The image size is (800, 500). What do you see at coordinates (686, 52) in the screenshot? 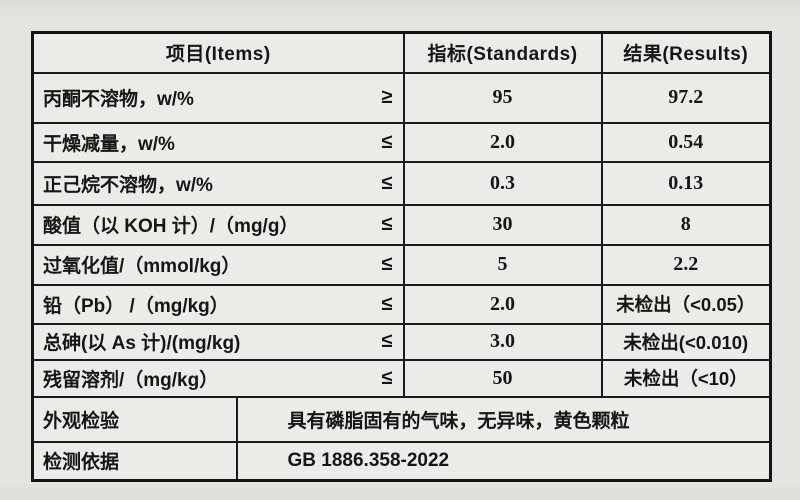
I see `col-header-results: 结果(Results)` at bounding box center [686, 52].